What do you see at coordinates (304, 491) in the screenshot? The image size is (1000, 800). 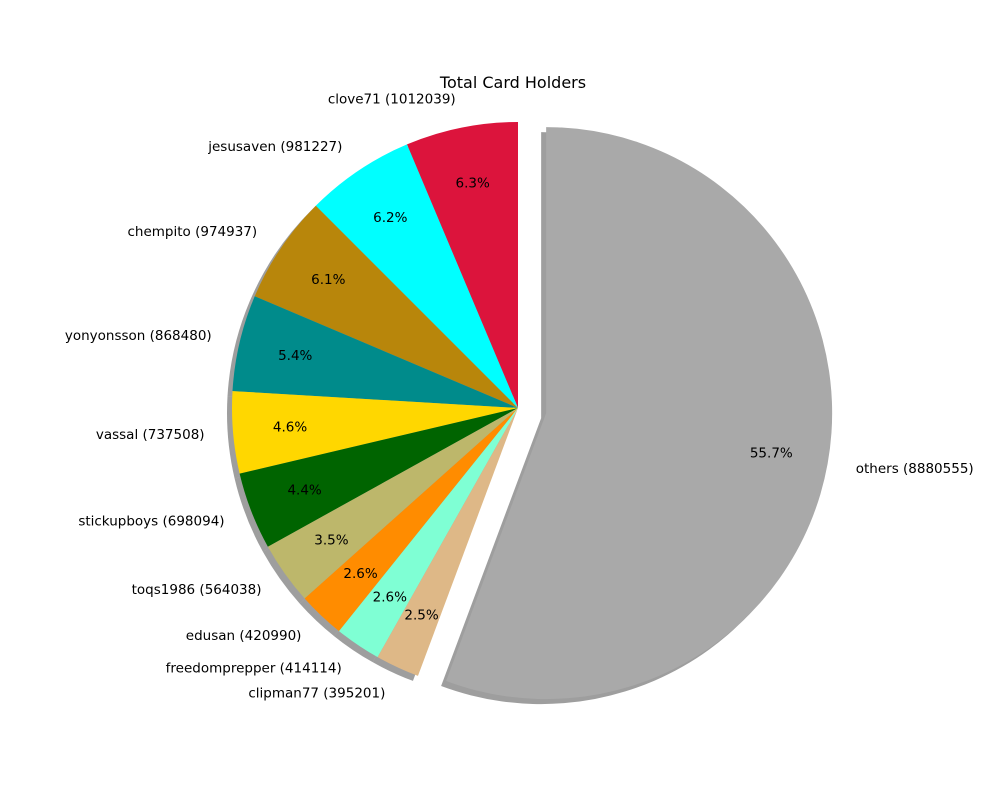 I see `percent-label-stickupboys: 4.4%` at bounding box center [304, 491].